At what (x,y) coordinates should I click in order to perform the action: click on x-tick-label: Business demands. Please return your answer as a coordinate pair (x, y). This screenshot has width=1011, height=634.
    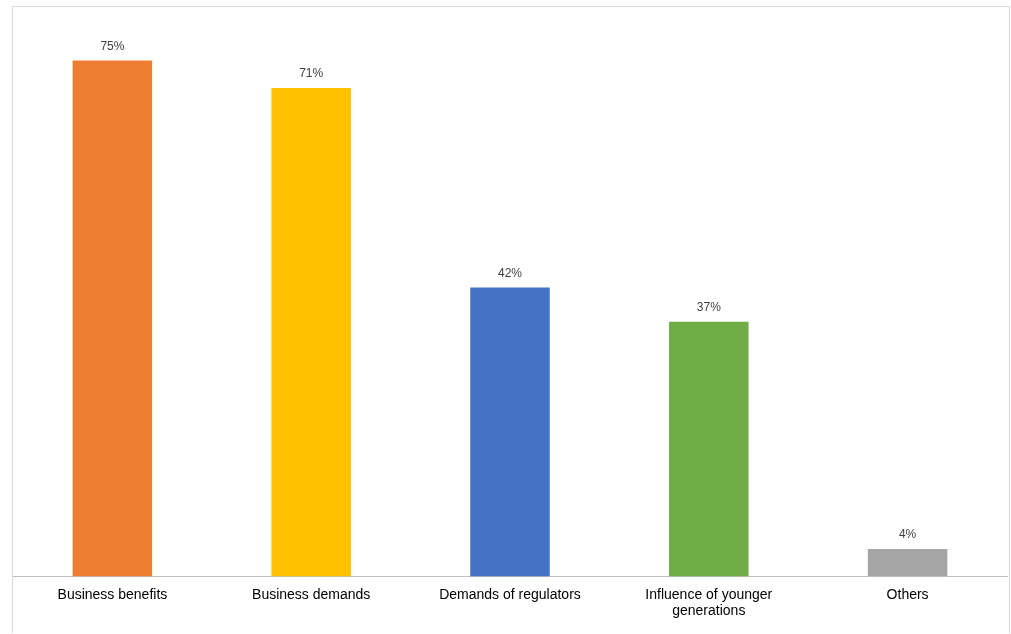
    Looking at the image, I should click on (311, 593).